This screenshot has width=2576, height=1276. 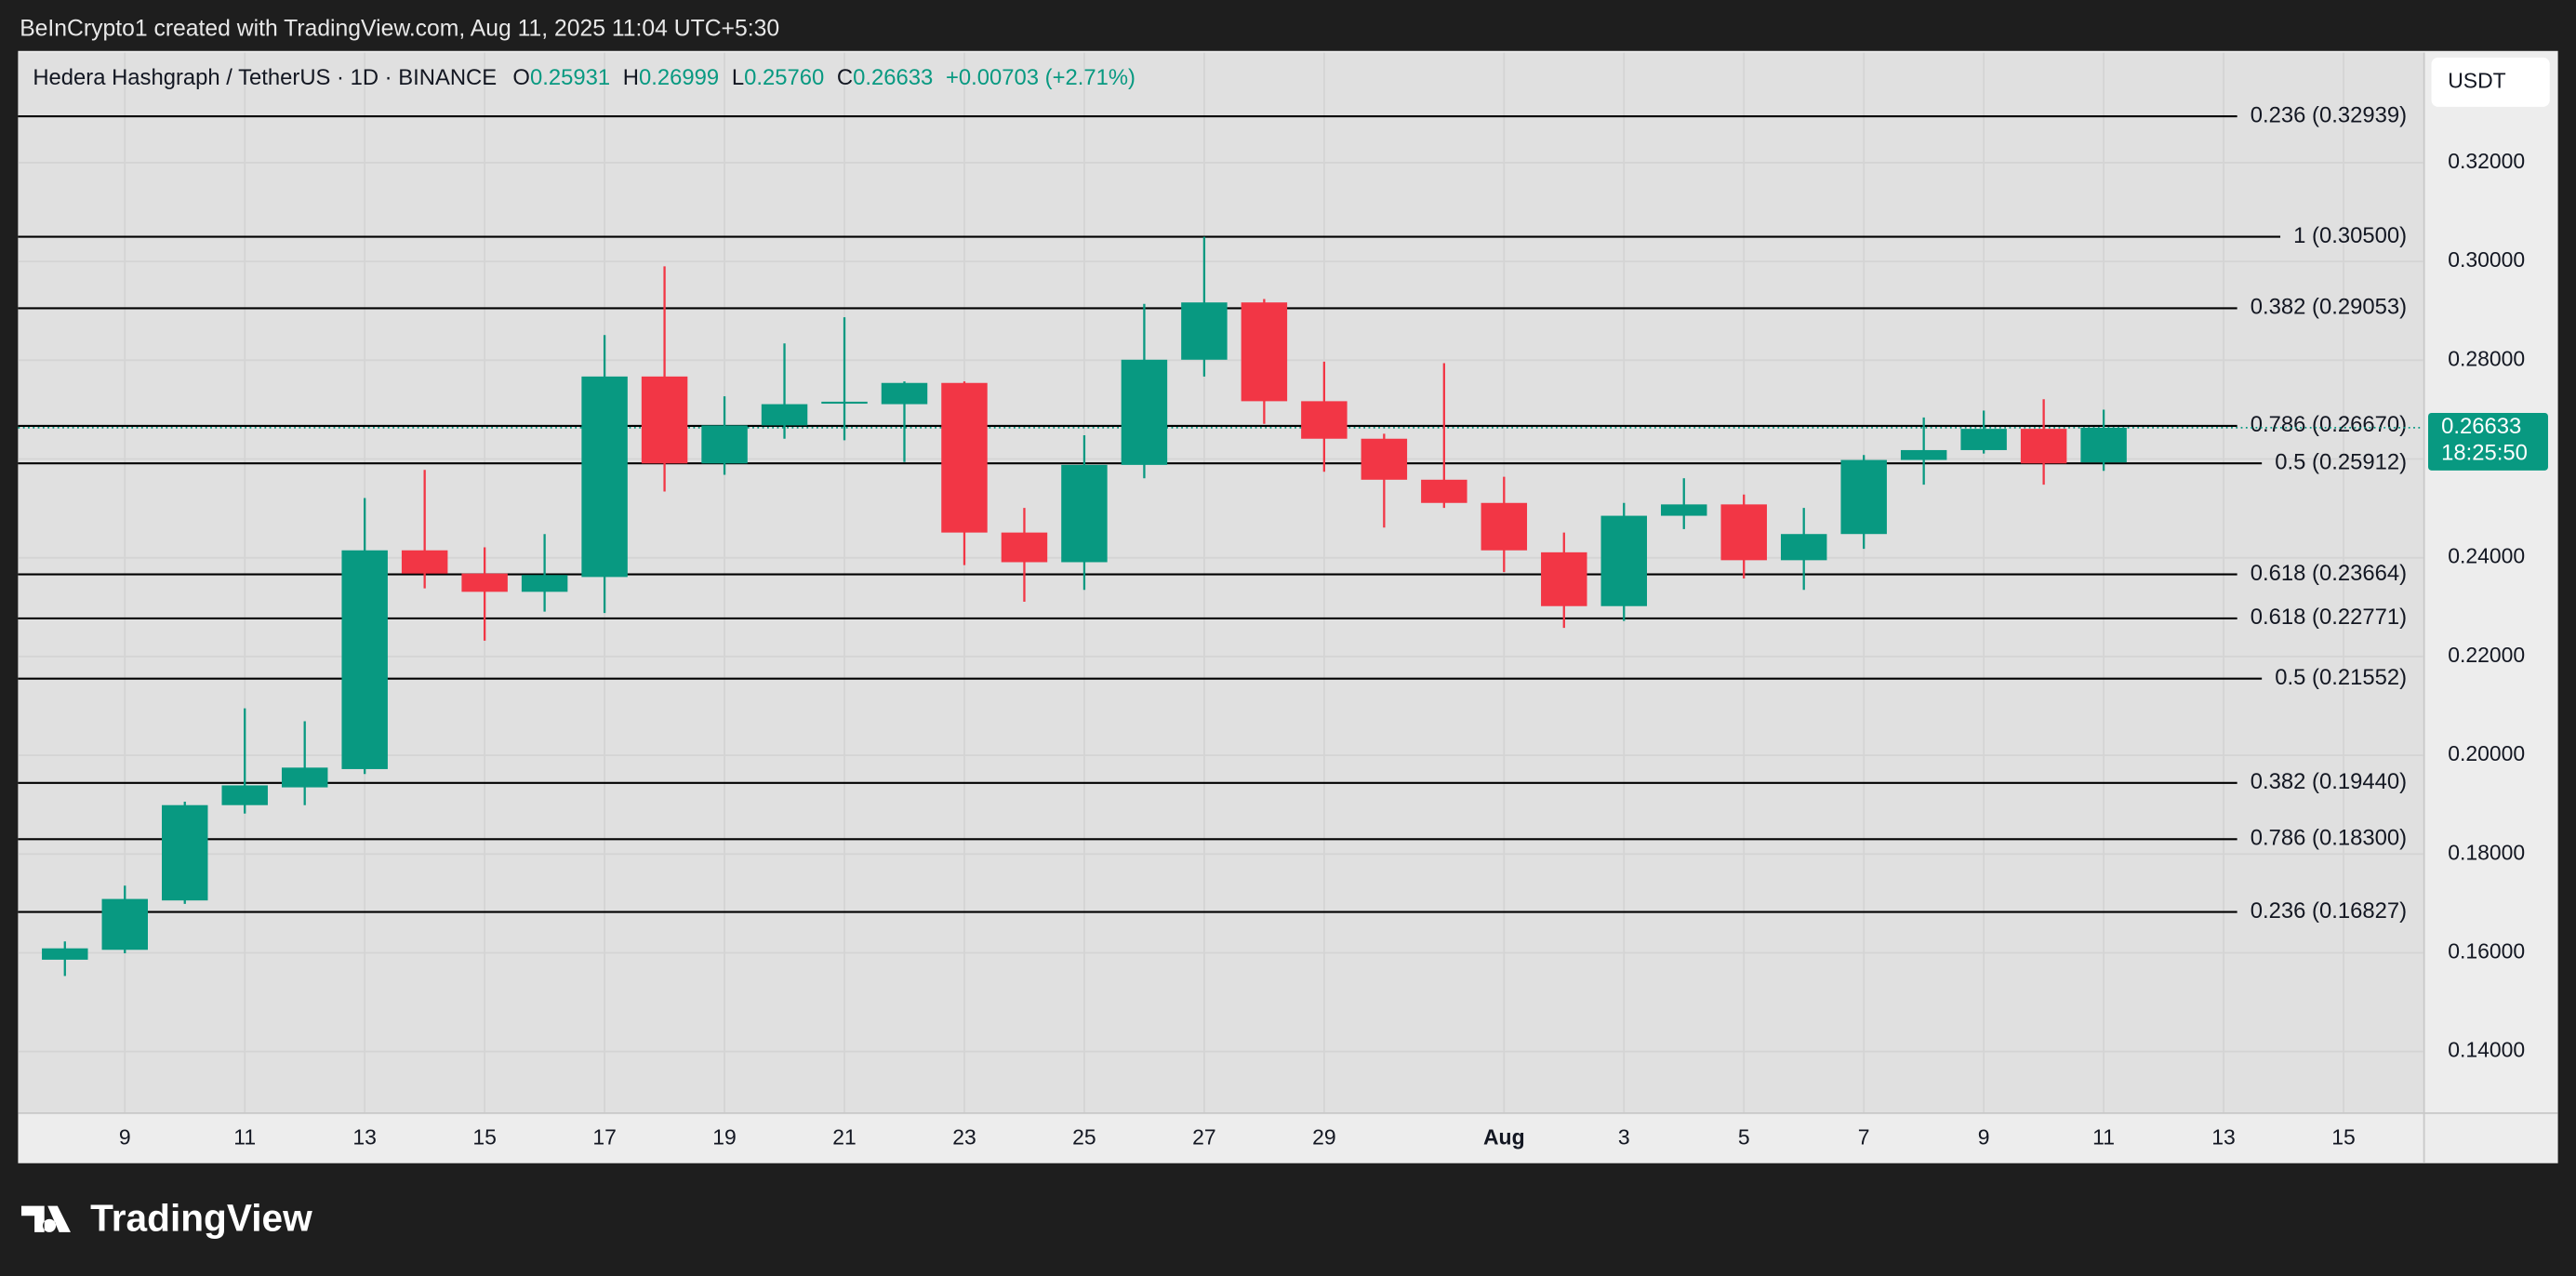 I want to click on ohlc-key: C, so click(x=845, y=77).